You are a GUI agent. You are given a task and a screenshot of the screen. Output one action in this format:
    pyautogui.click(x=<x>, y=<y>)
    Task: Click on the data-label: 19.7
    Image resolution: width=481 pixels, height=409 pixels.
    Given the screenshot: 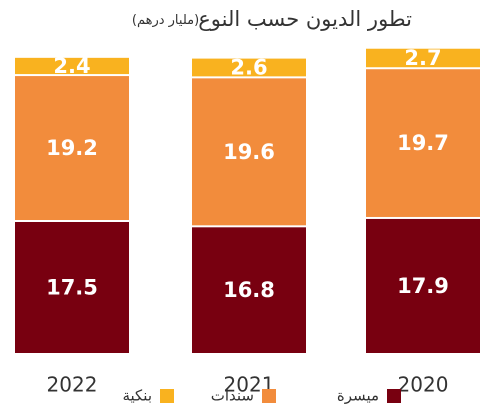 What is the action you would take?
    pyautogui.click(x=423, y=143)
    